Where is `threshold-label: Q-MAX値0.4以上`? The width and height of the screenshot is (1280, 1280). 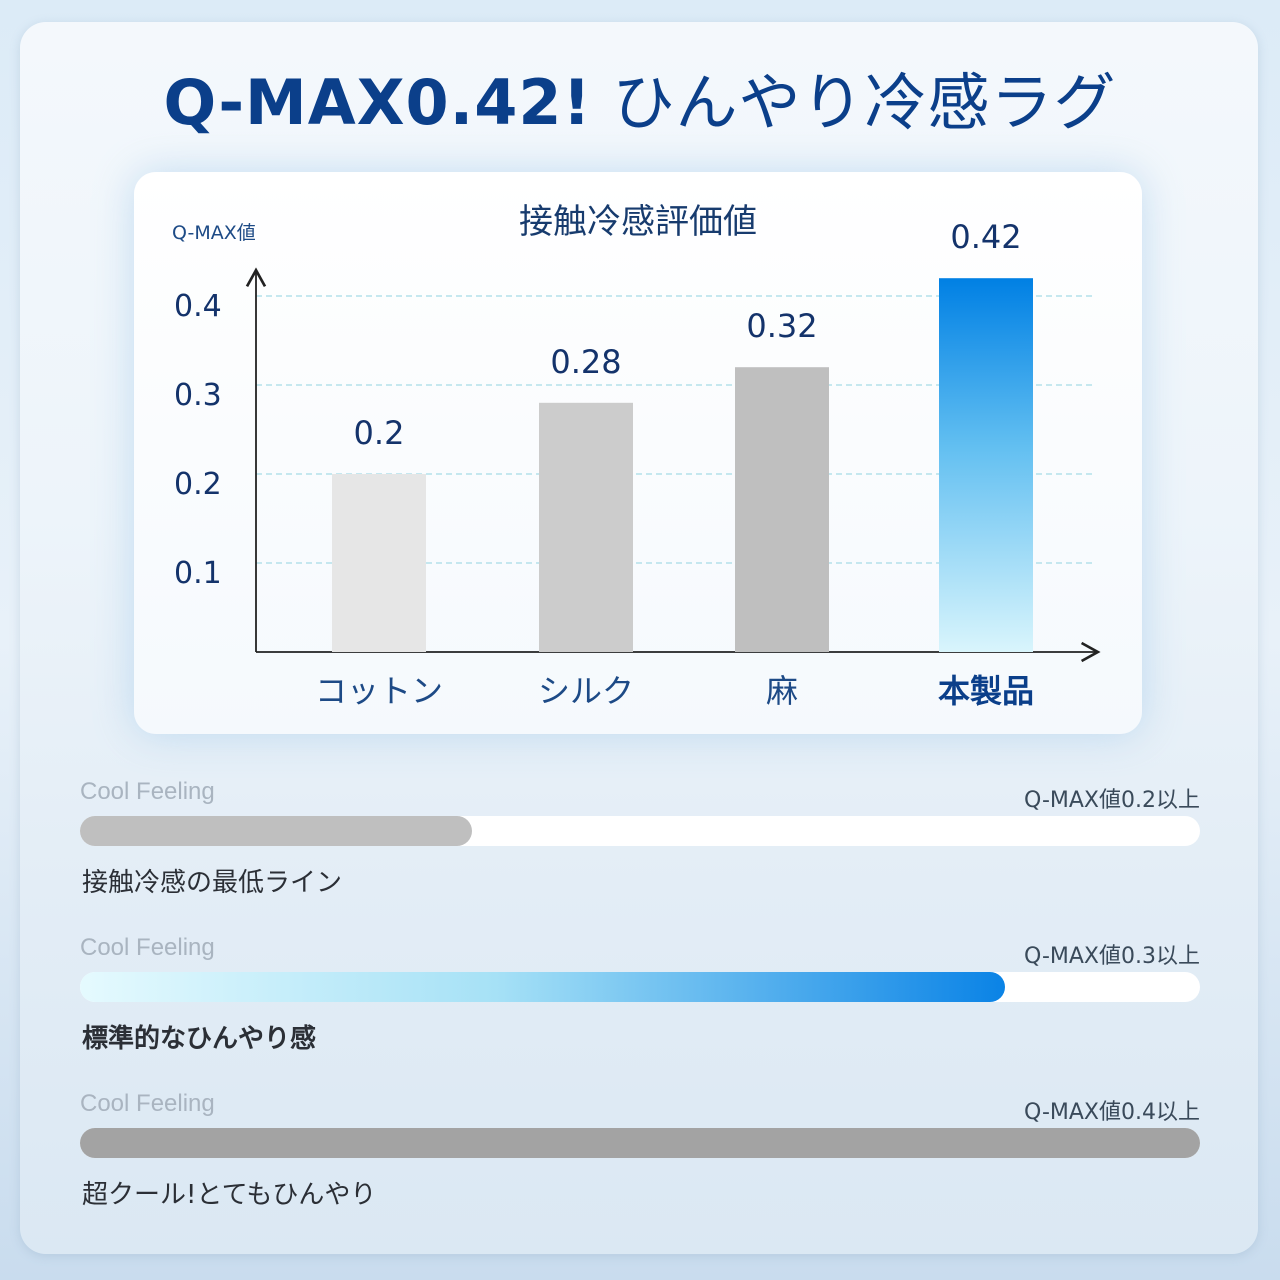
threshold-label: Q-MAX値0.4以上 is located at coordinates (1112, 1112).